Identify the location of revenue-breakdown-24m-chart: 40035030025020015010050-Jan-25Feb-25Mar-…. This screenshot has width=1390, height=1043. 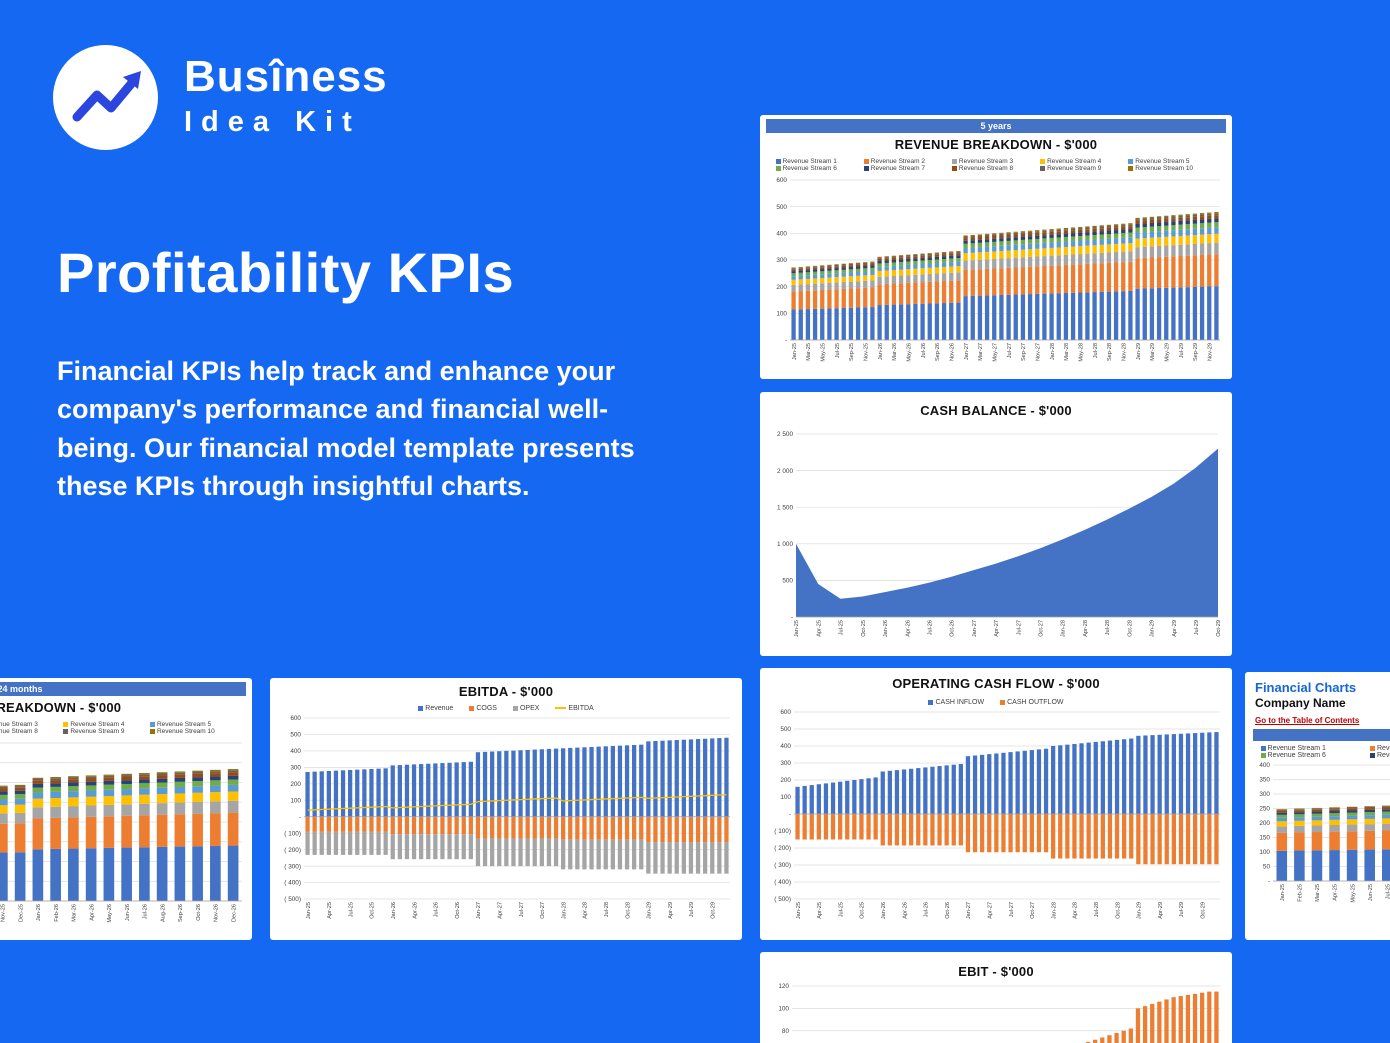
(121, 832).